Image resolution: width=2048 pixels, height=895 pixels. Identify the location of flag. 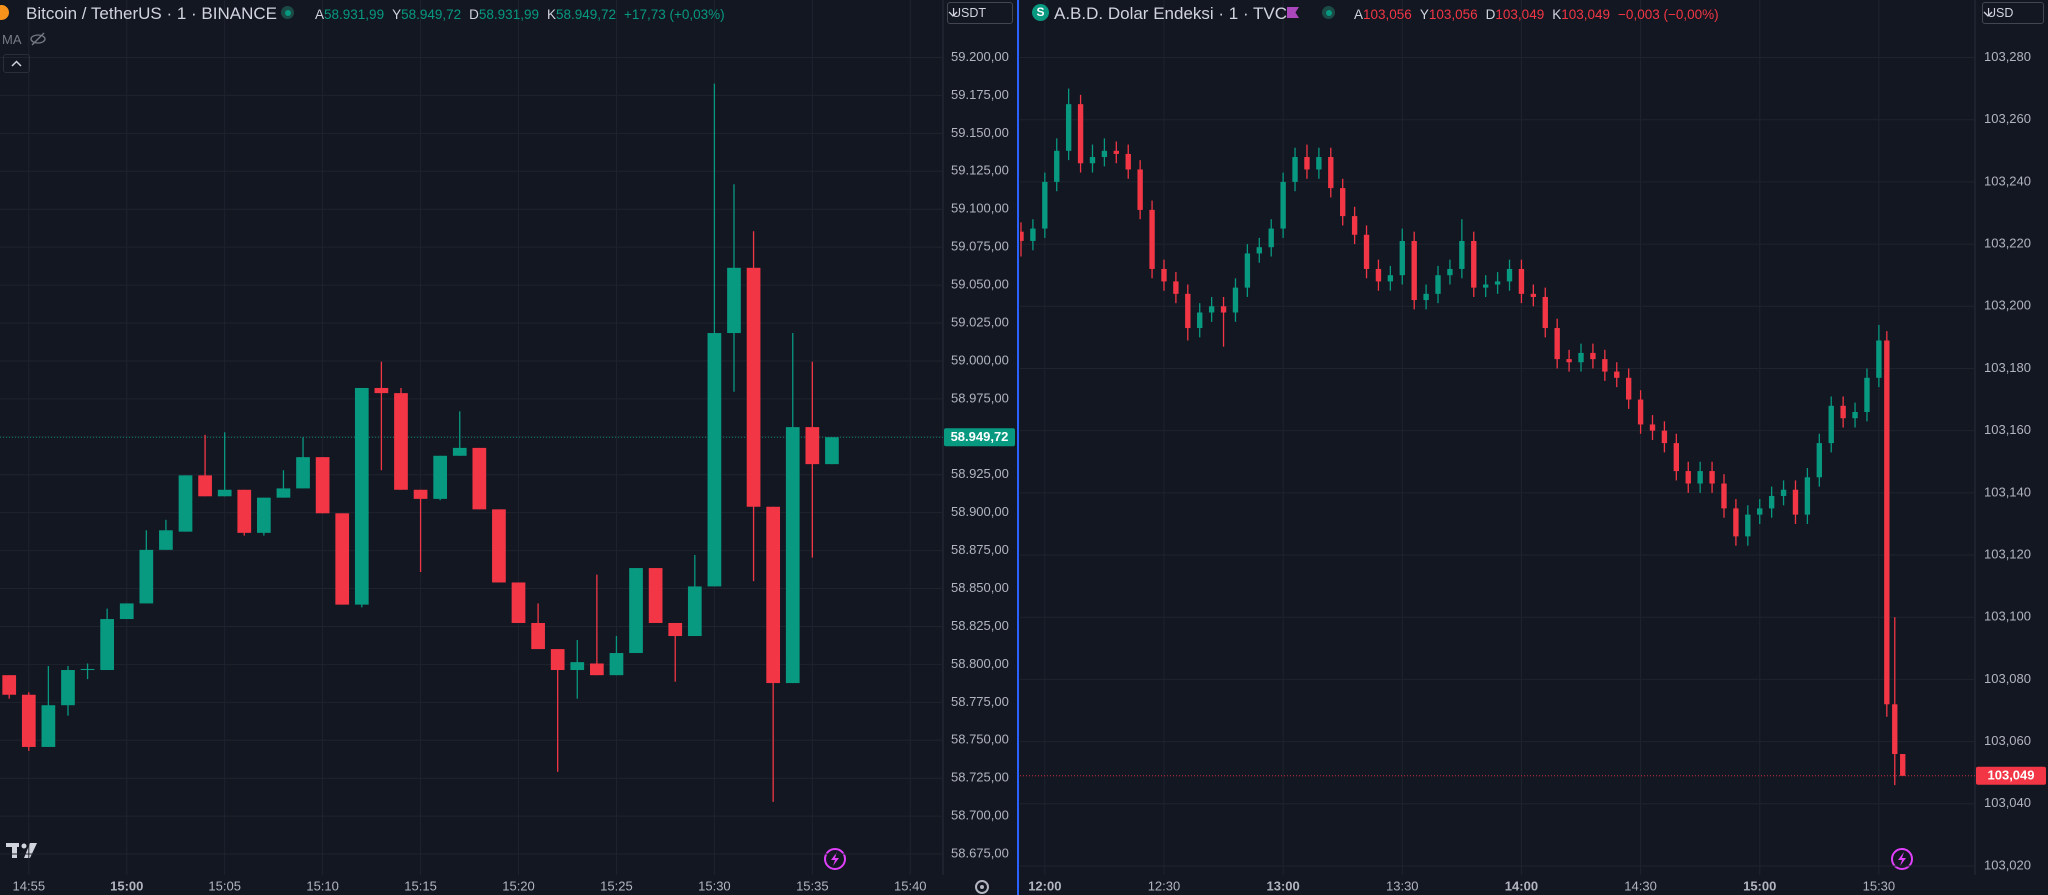
(1293, 12).